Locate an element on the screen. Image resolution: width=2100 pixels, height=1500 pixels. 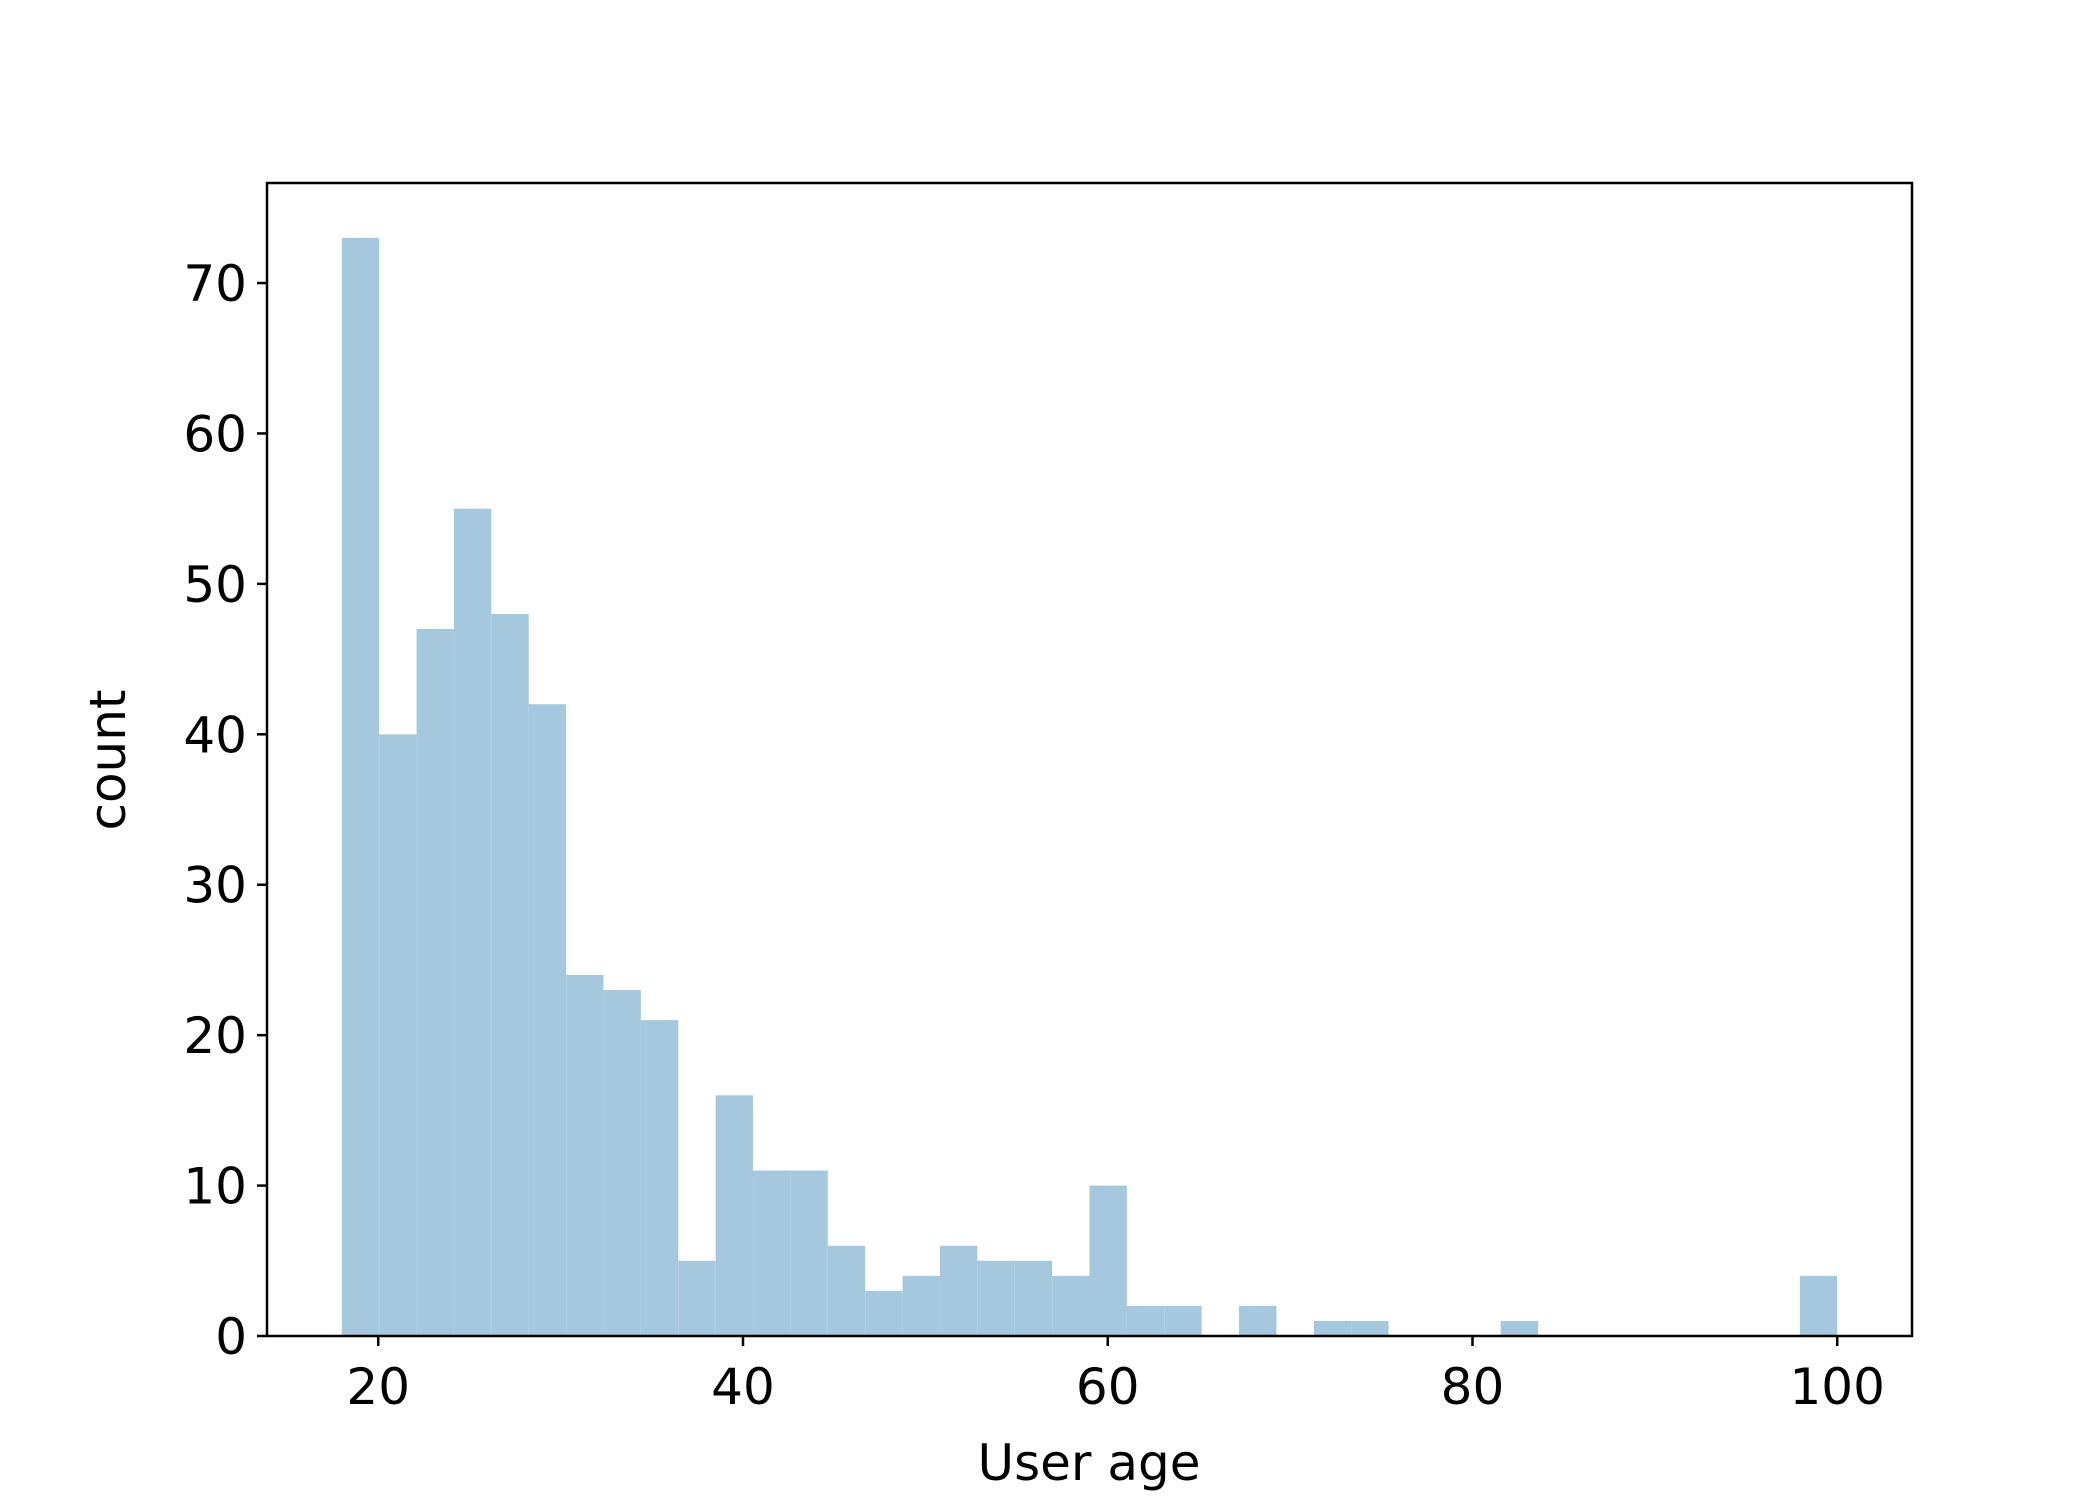
y-tick-label: 10 is located at coordinates (215, 1187).